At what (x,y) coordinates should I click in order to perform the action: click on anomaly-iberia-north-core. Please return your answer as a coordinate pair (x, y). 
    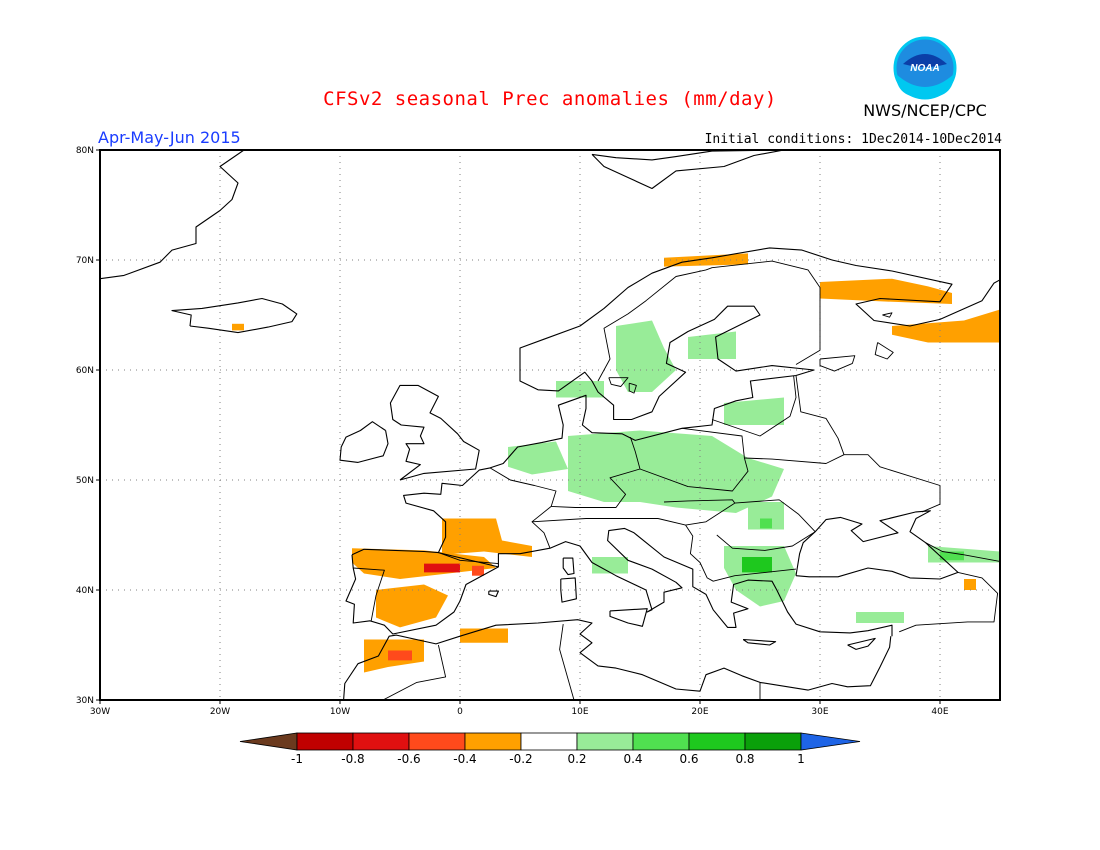
    Looking at the image, I should click on (442, 568).